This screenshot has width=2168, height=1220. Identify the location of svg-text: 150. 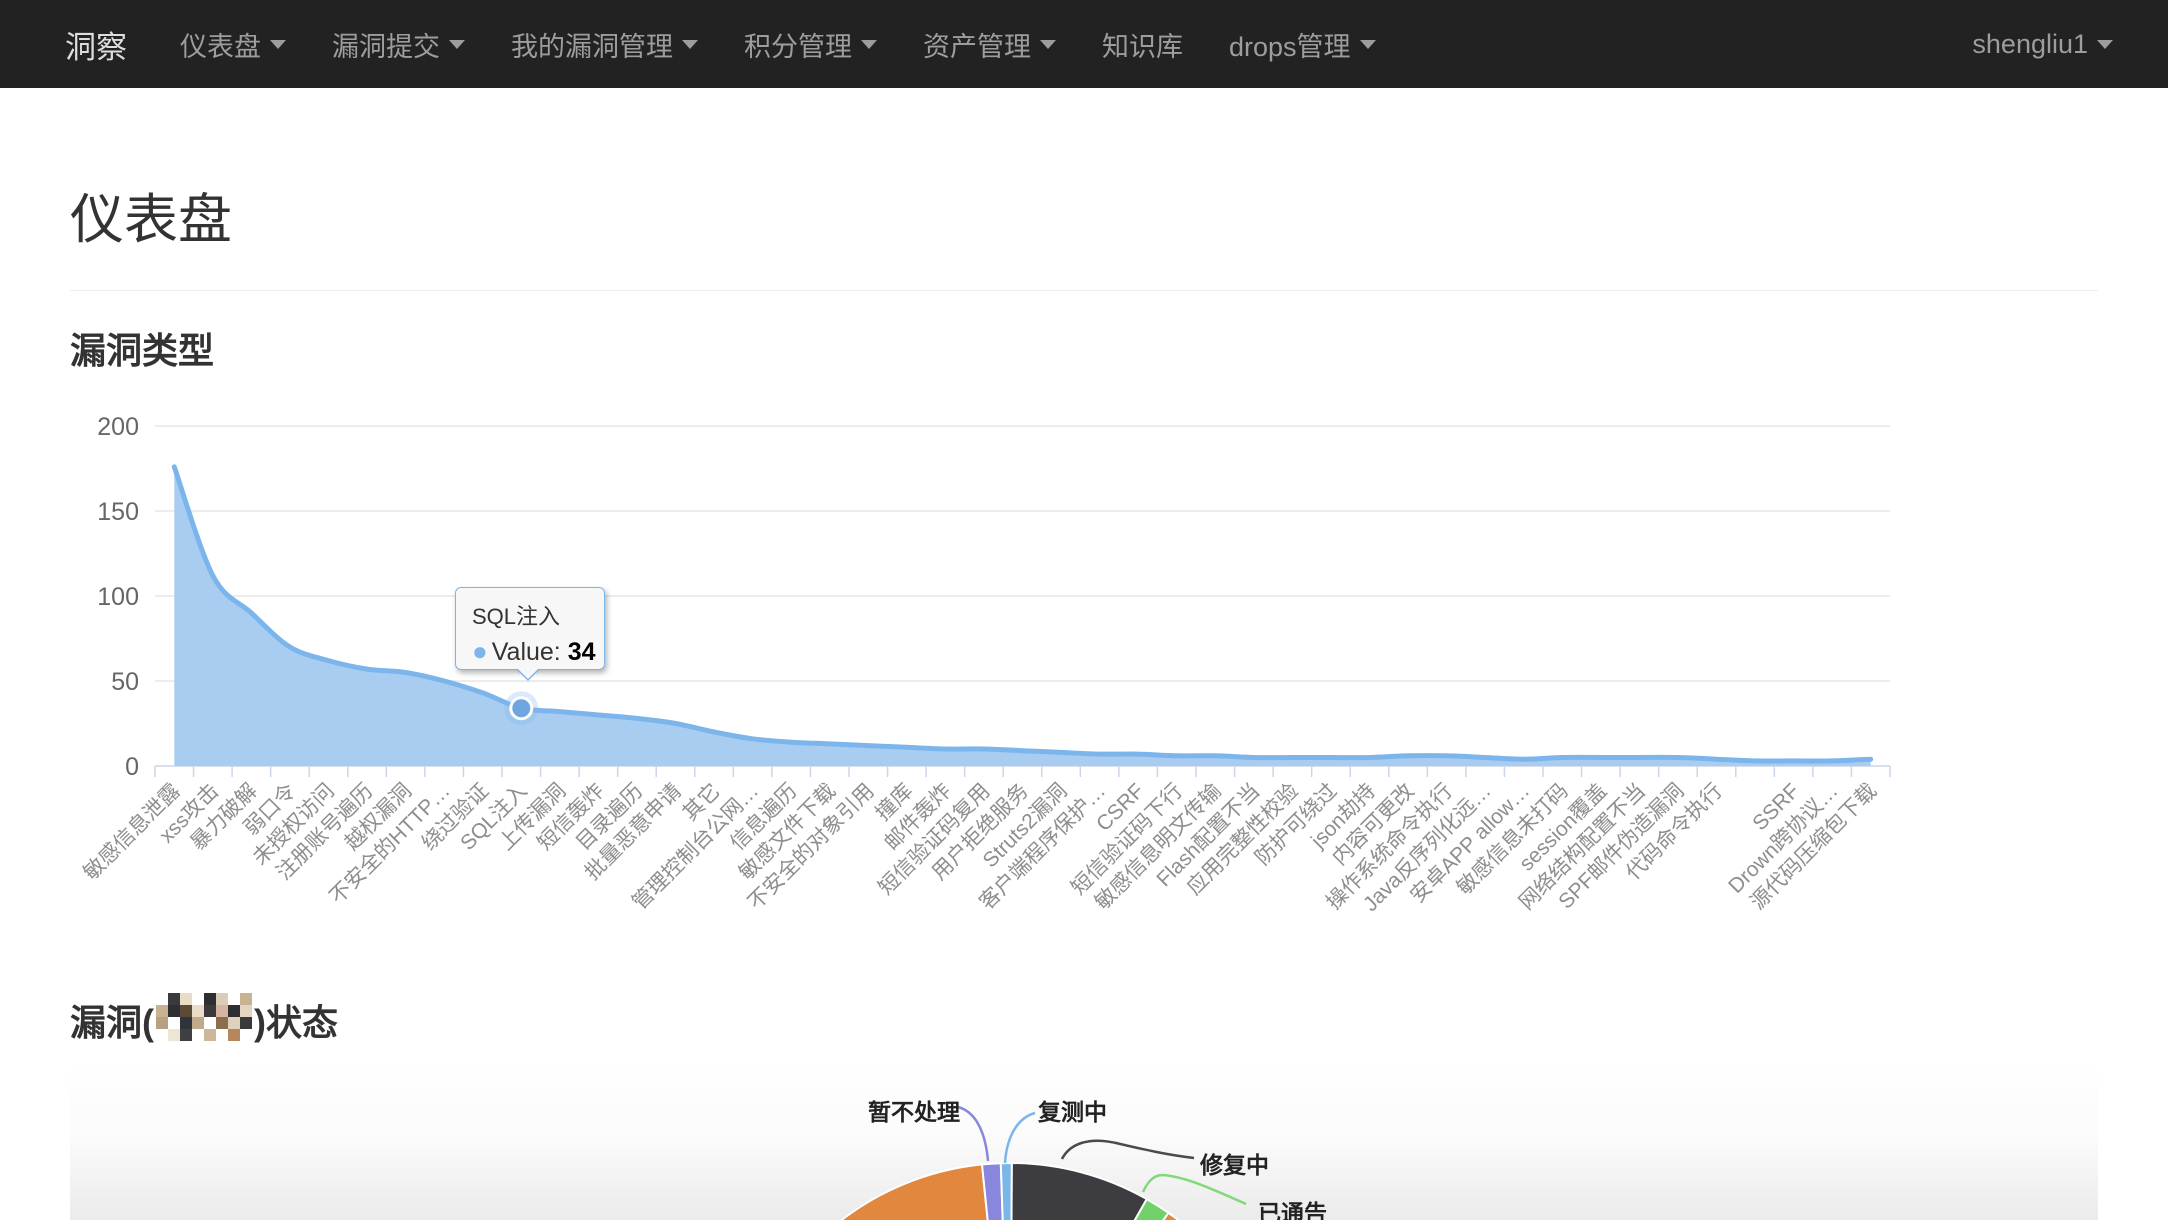
(118, 512).